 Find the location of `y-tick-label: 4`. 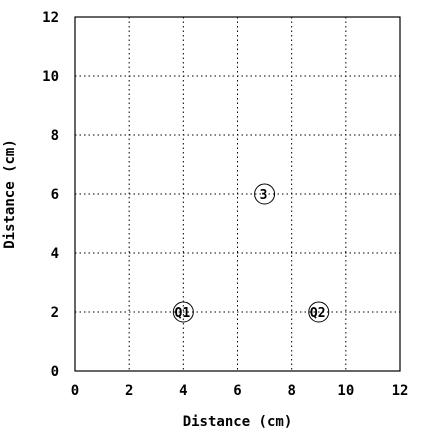

y-tick-label: 4 is located at coordinates (55, 254).